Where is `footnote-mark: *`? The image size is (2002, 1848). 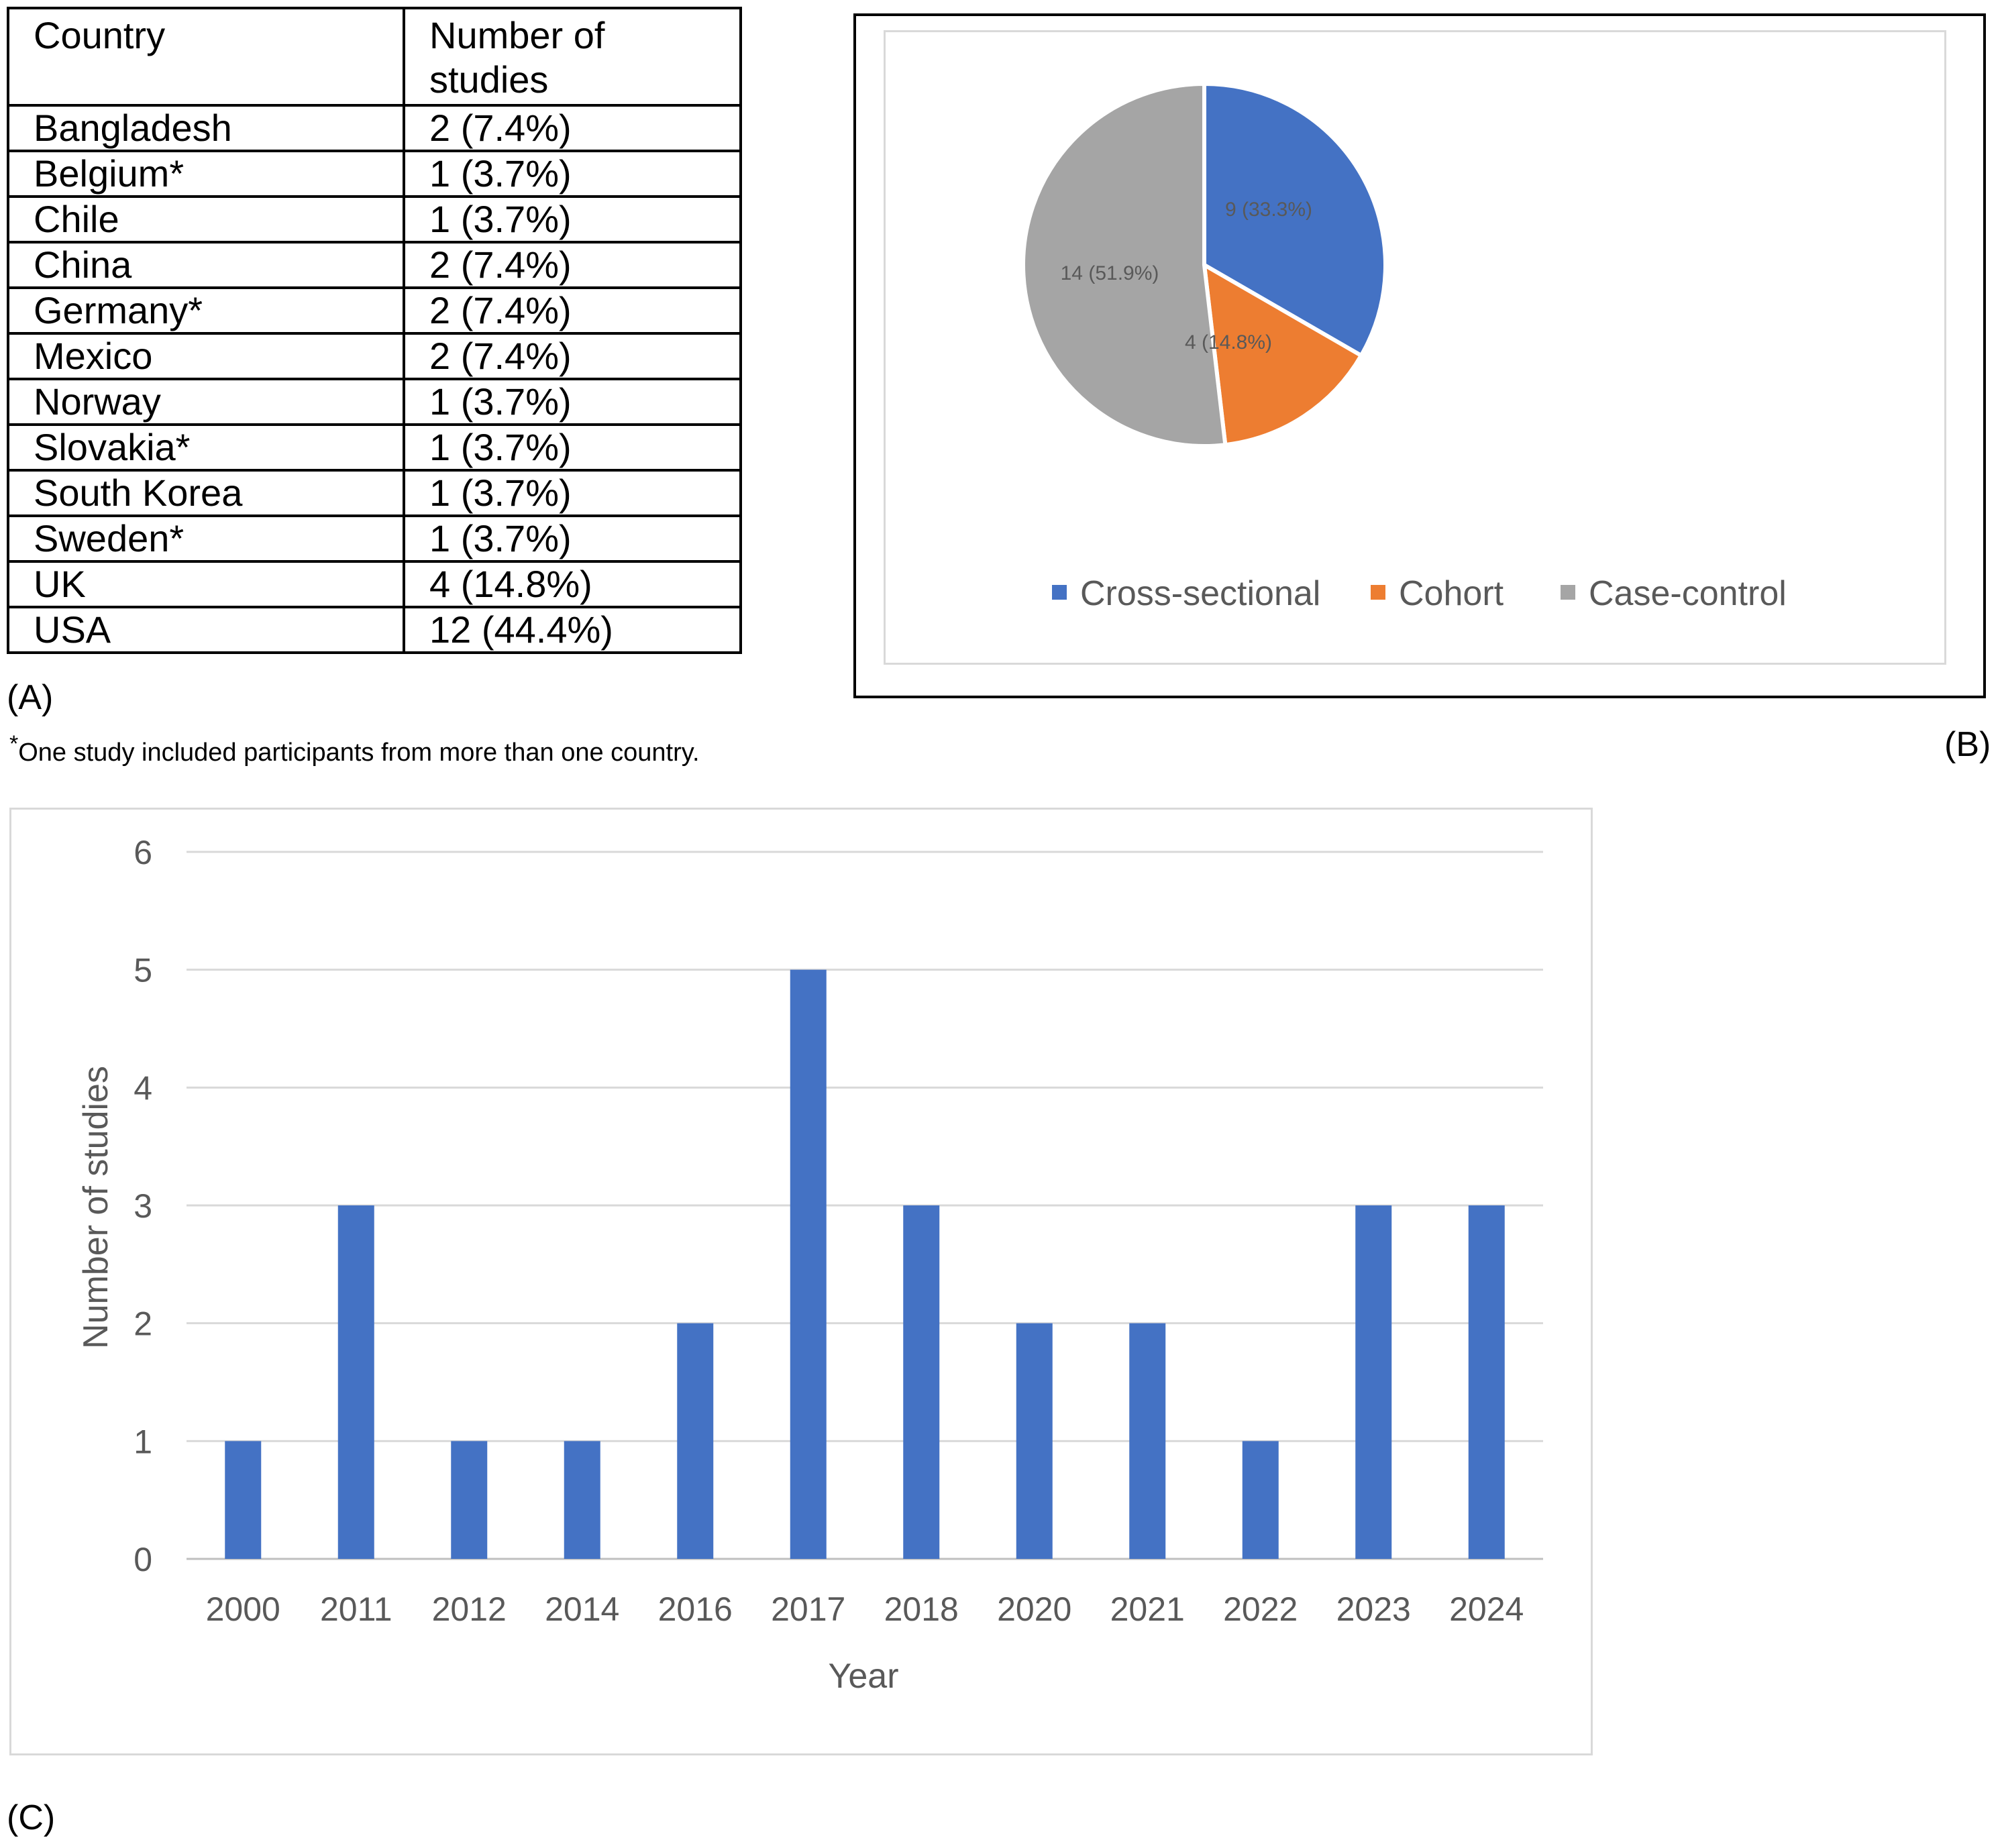
footnote-mark: * is located at coordinates (14, 744).